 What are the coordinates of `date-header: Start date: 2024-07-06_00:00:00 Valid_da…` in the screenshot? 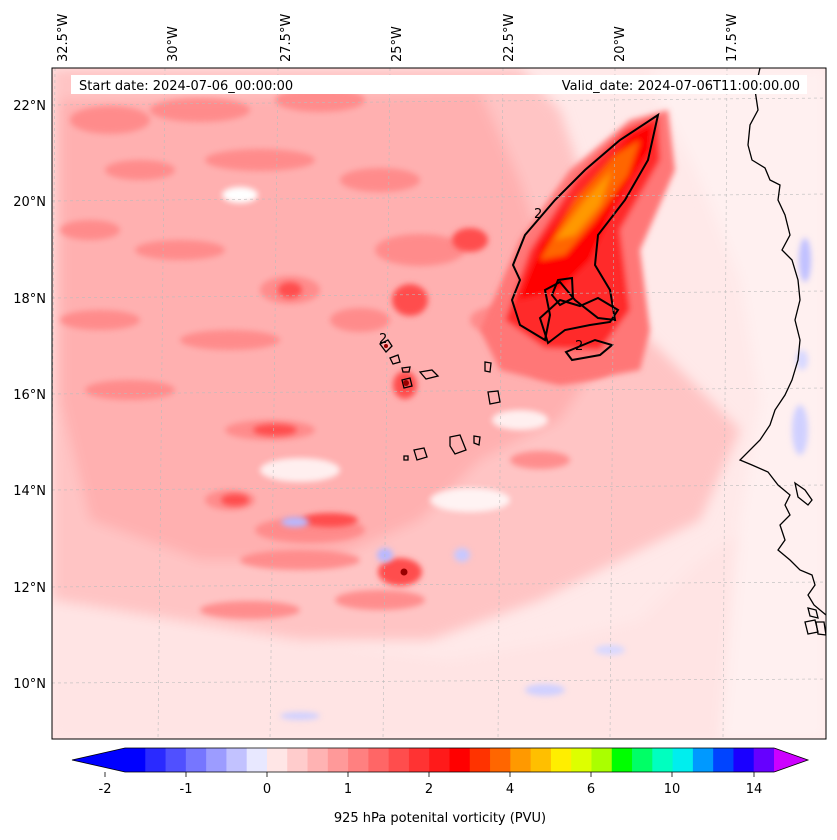 It's located at (439, 84).